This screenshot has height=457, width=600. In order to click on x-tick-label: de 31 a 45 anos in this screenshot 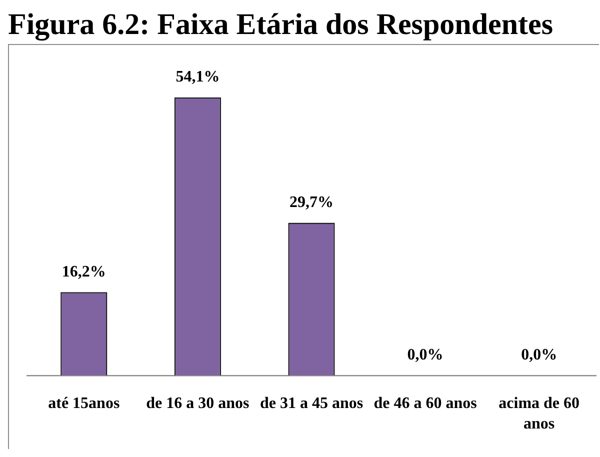, I will do `click(312, 403)`.